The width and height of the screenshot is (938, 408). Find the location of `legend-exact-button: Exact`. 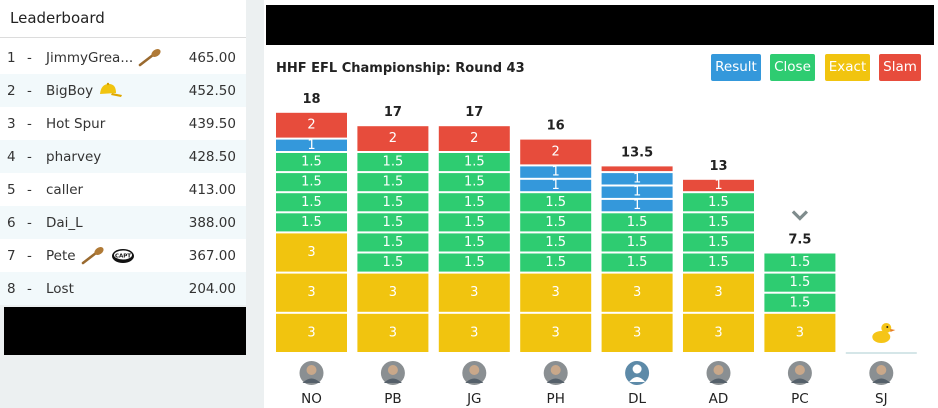

legend-exact-button: Exact is located at coordinates (847, 67).